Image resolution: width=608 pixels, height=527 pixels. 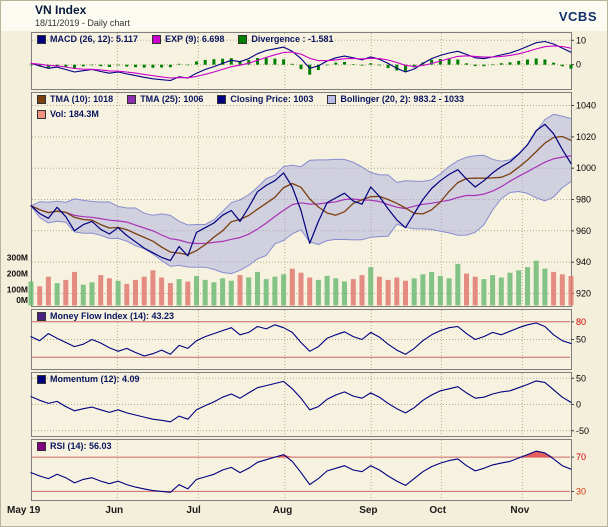 What do you see at coordinates (583, 200) in the screenshot?
I see `svg-text: 980` at bounding box center [583, 200].